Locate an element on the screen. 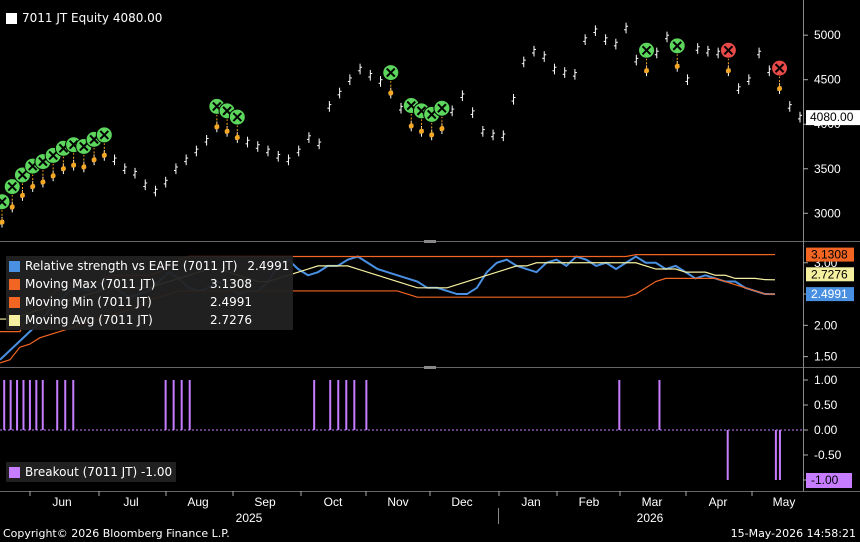  copyright: Copyright© 2026 Bloomberg Finance L.P. is located at coordinates (116, 533).